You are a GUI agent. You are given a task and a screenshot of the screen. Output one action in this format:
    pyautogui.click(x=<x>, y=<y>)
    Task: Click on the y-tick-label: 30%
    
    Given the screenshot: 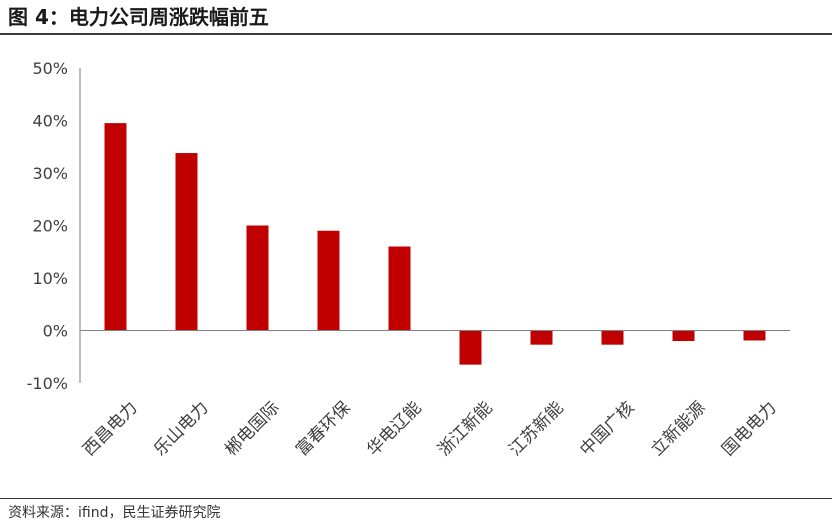 What is the action you would take?
    pyautogui.click(x=50, y=173)
    